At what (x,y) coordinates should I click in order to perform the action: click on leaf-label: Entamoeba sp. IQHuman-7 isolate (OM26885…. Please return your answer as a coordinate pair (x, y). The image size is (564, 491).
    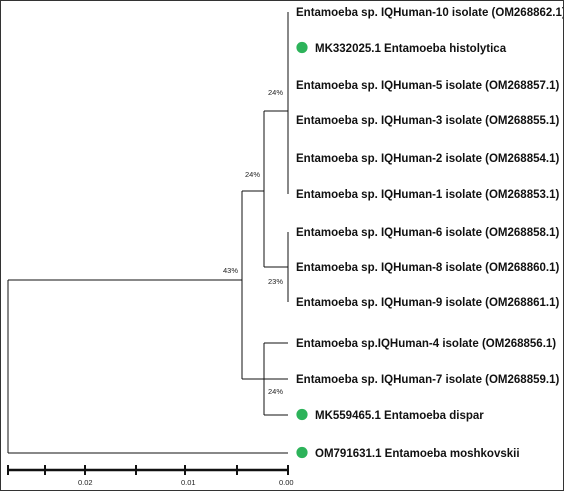
    Looking at the image, I should click on (427, 380).